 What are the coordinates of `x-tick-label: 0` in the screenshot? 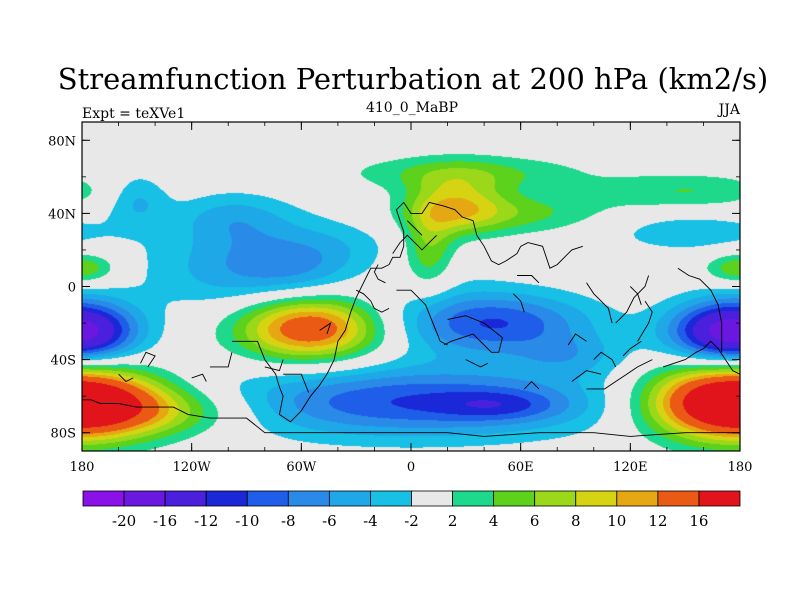 It's located at (411, 467).